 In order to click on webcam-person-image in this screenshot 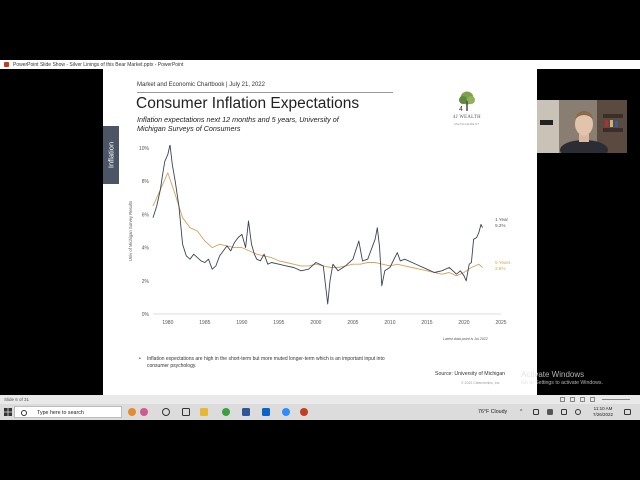, I will do `click(582, 126)`.